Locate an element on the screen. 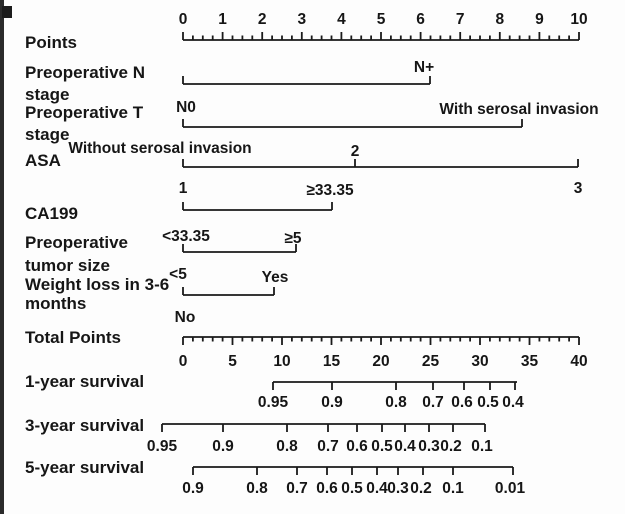 The height and width of the screenshot is (514, 625). row-label: months is located at coordinates (55, 303).